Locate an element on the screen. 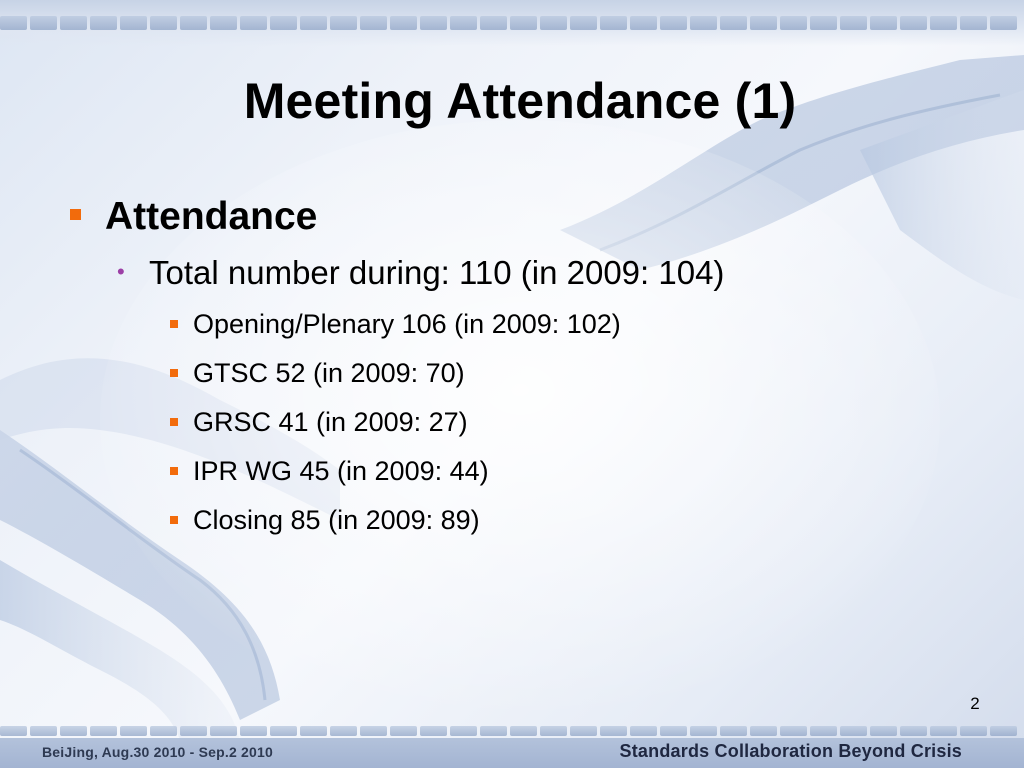 The image size is (1024, 768). list-item: GRSC 41 (in 2009: 27) is located at coordinates (568, 422).